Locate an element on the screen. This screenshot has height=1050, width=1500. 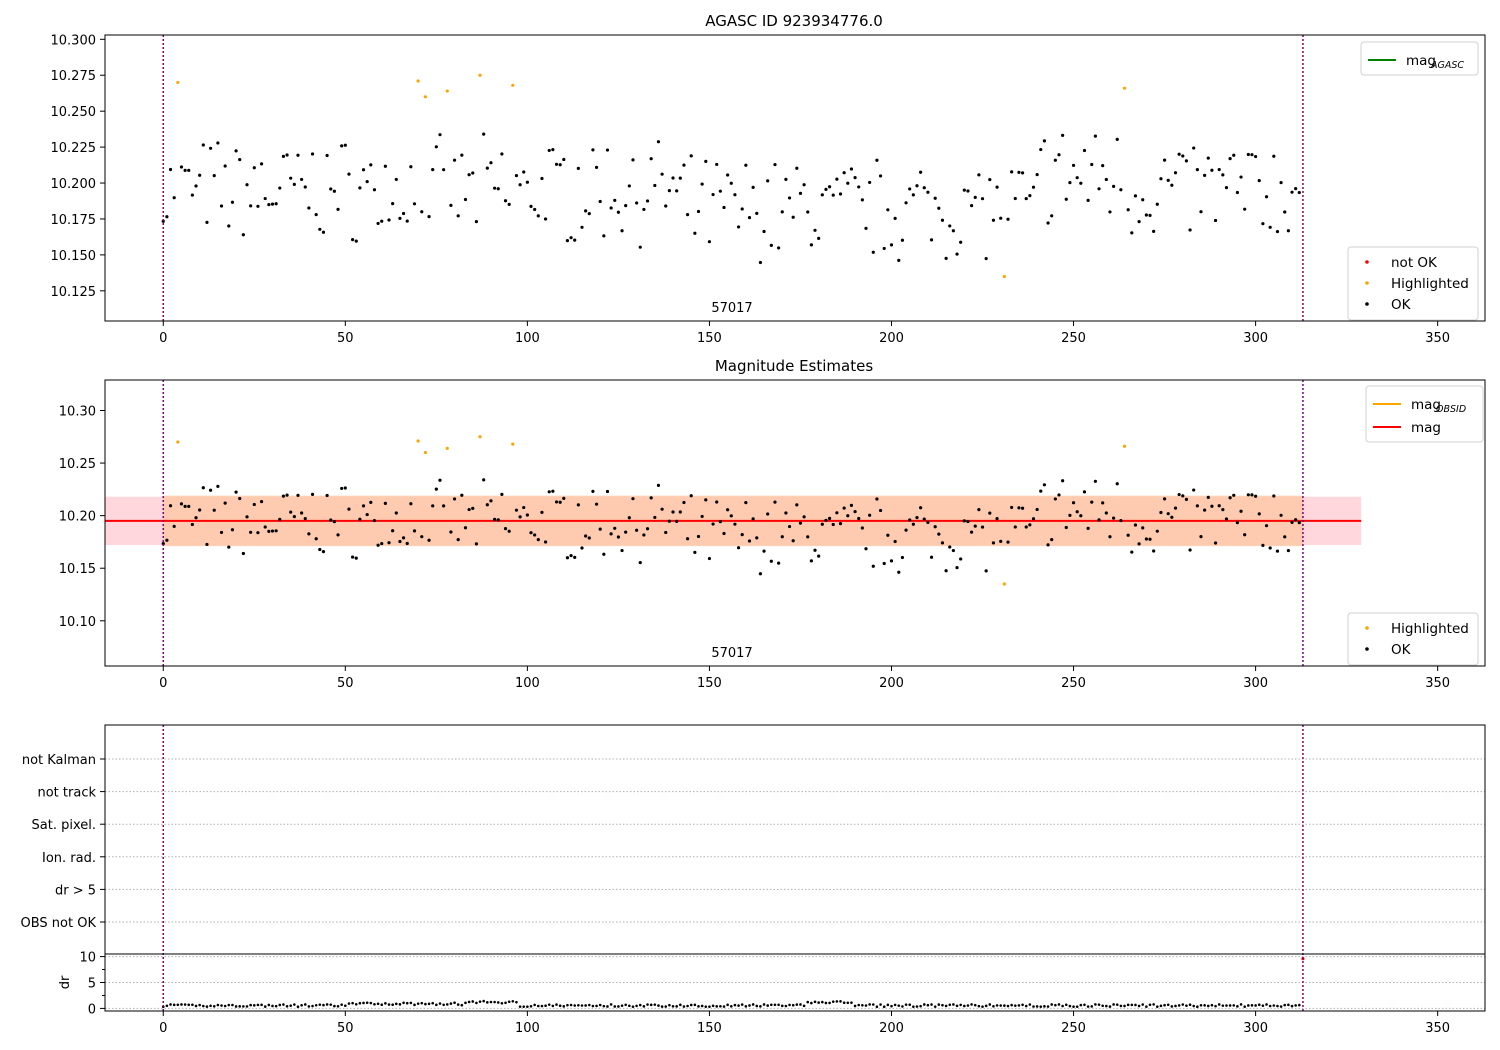
legend-box is located at coordinates (1419, 58).